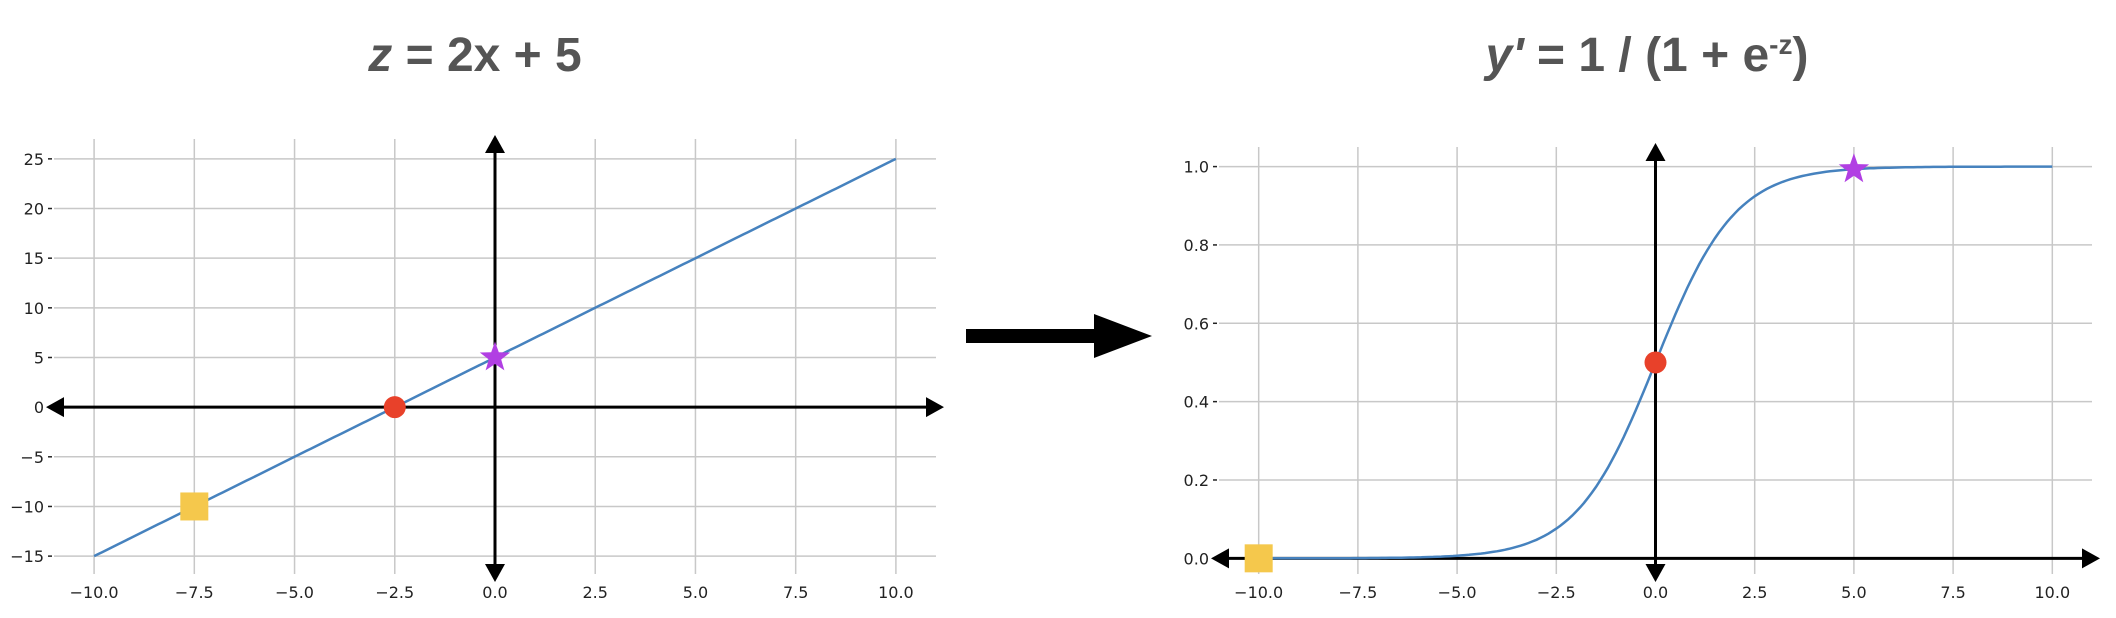  What do you see at coordinates (34, 308) in the screenshot?
I see `y-tick-label: 10` at bounding box center [34, 308].